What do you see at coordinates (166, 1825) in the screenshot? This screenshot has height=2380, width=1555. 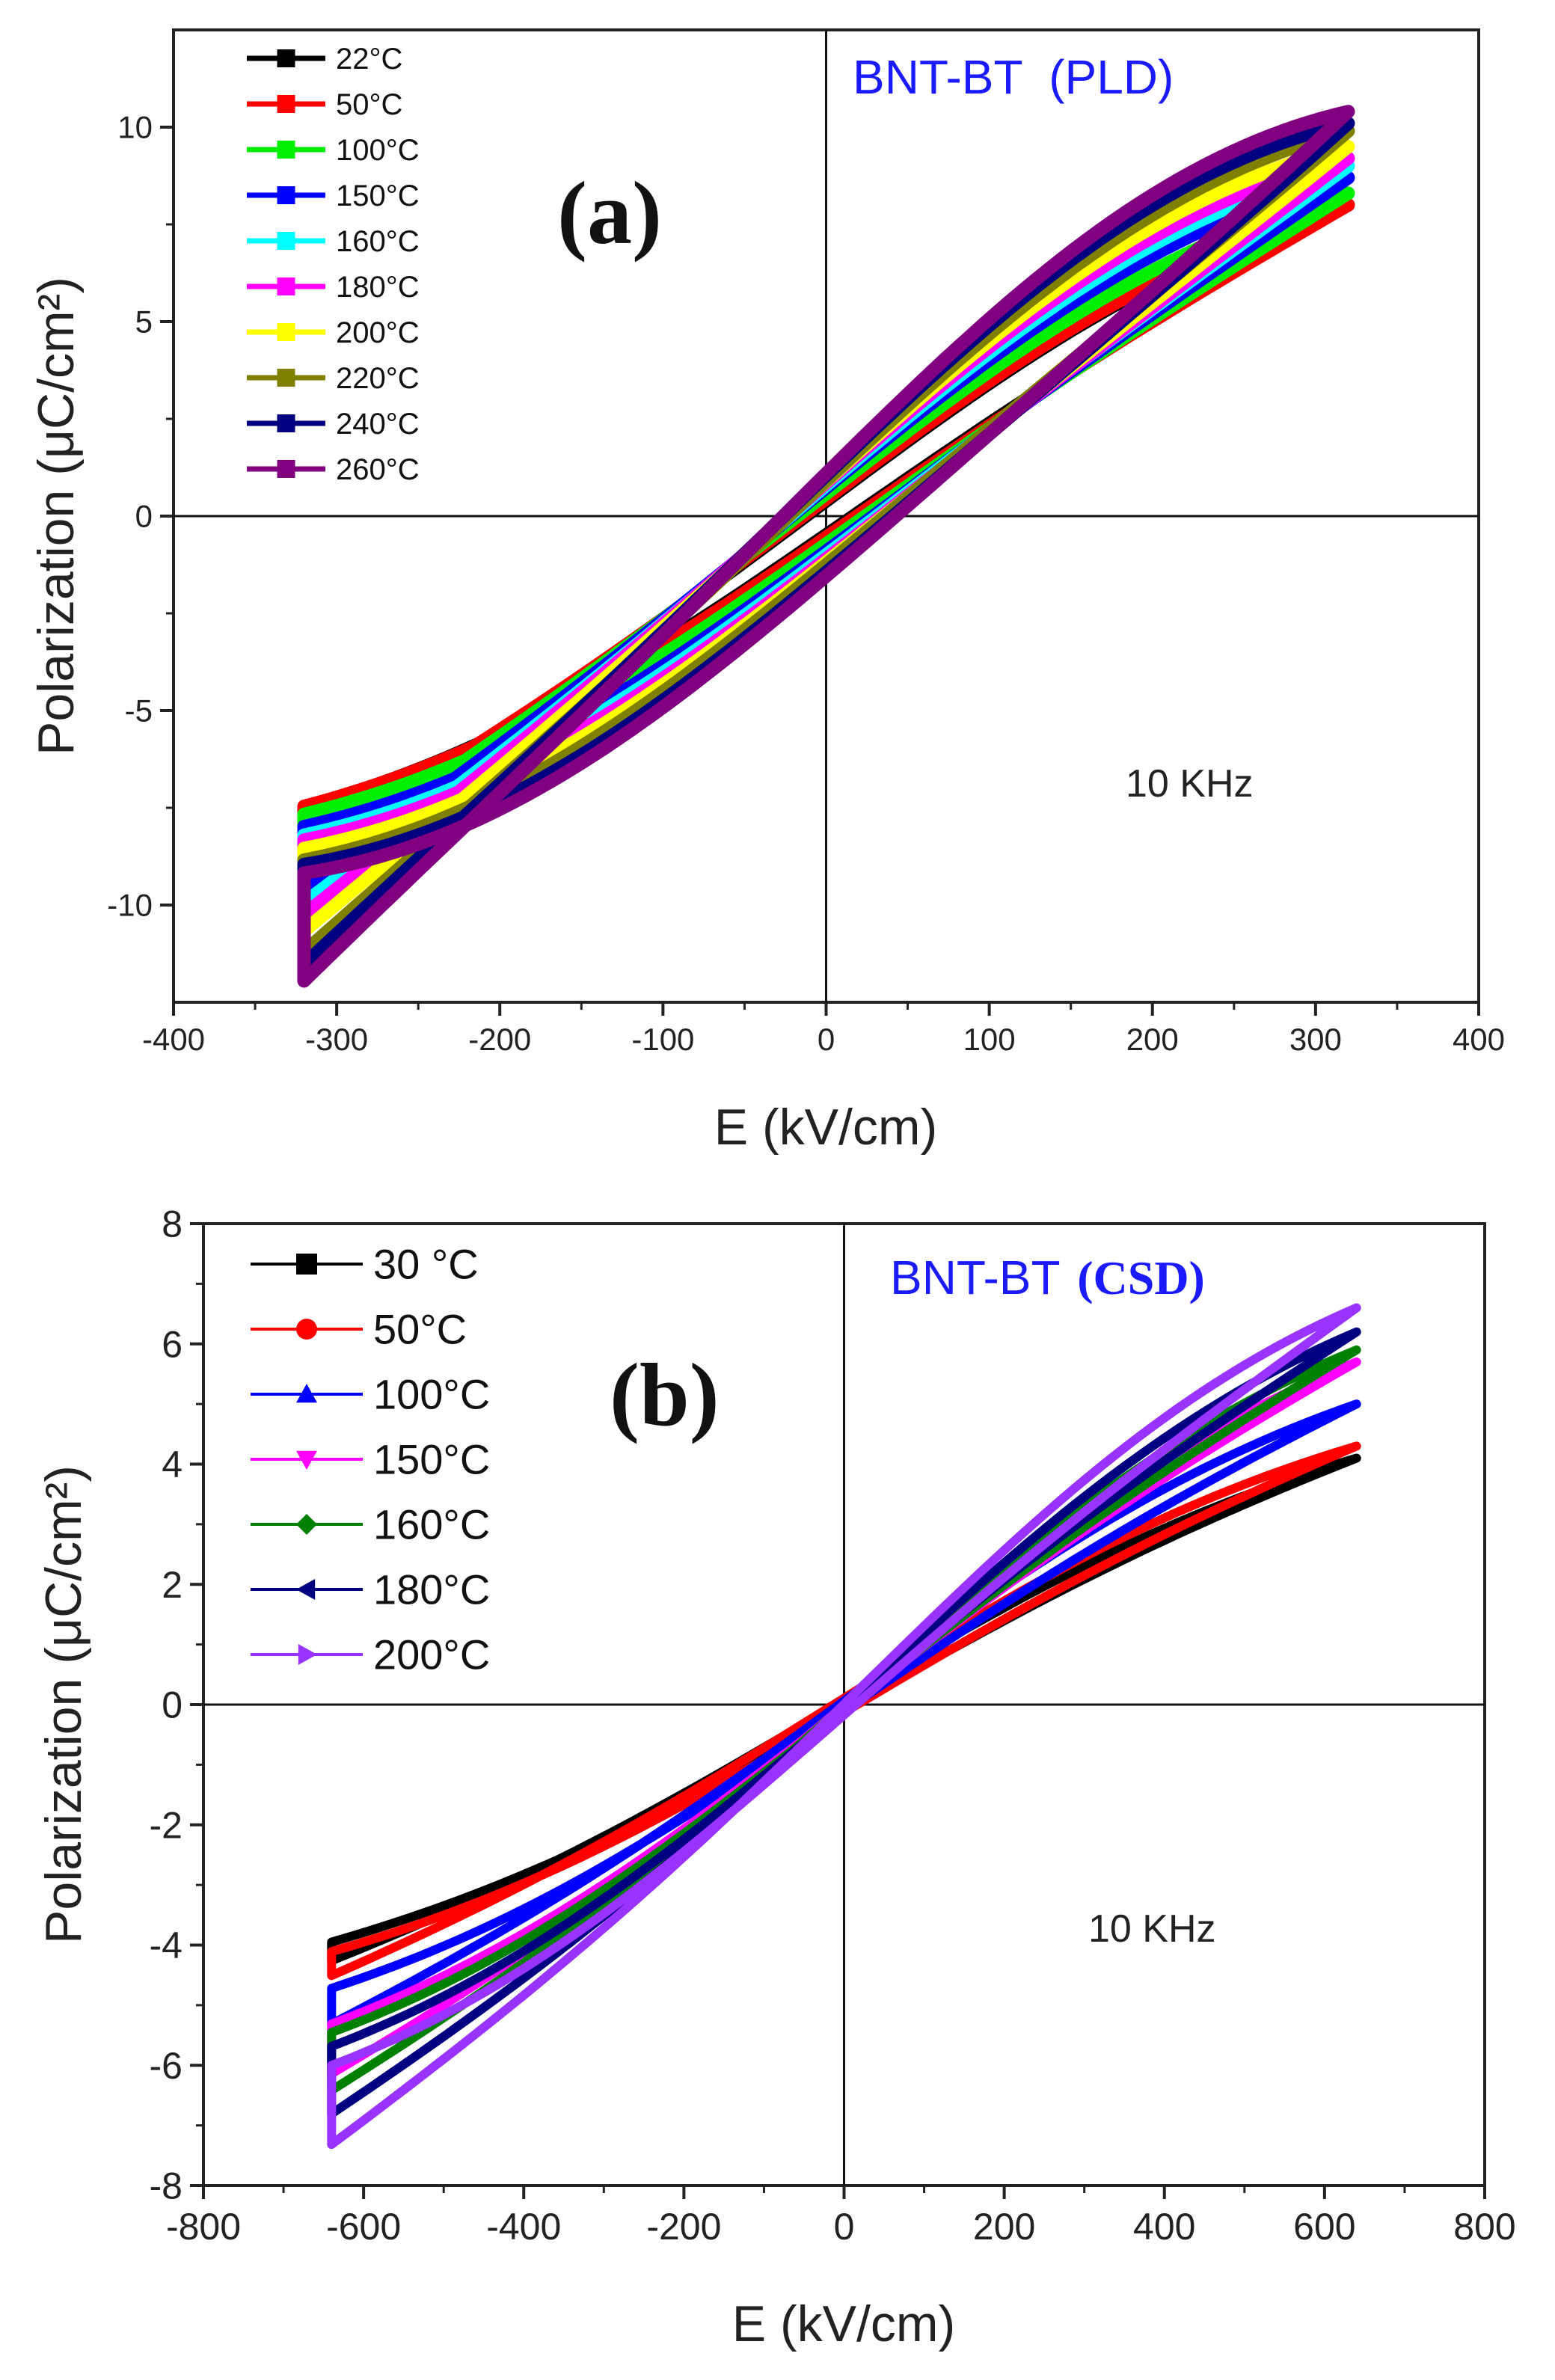 I see `y-tick-label: -2` at bounding box center [166, 1825].